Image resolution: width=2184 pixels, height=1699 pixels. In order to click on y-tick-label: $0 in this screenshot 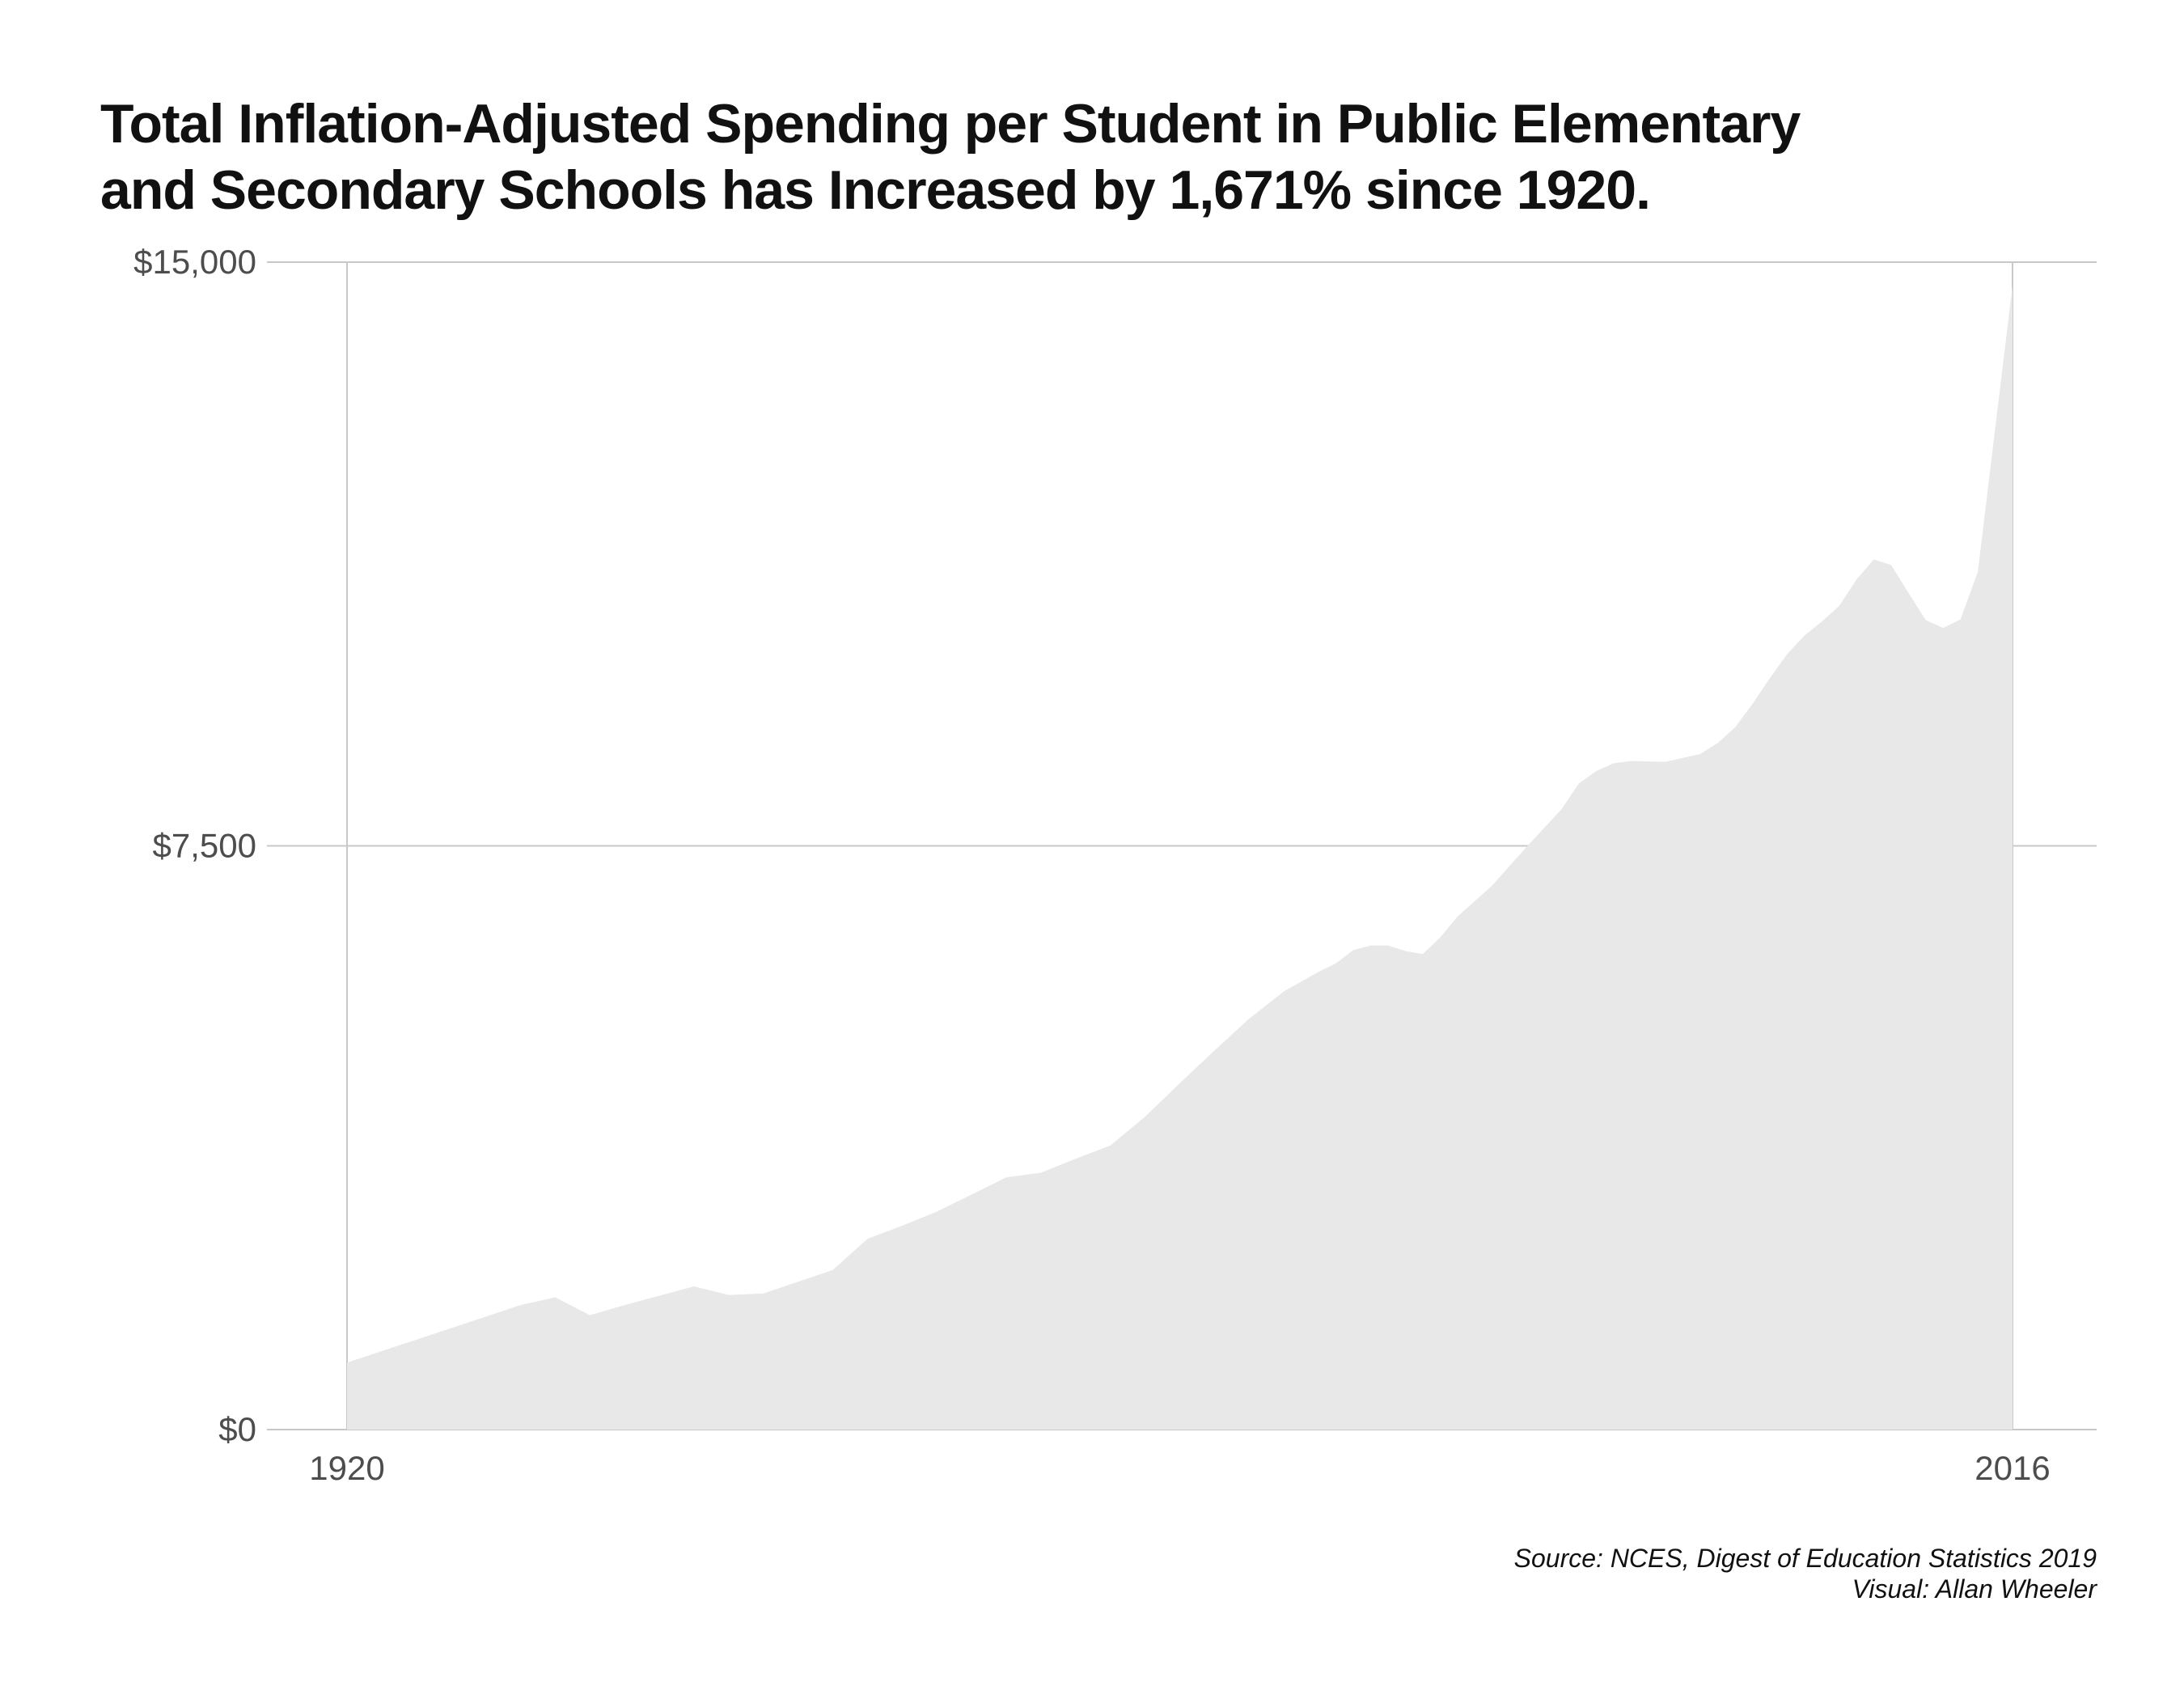, I will do `click(237, 1429)`.